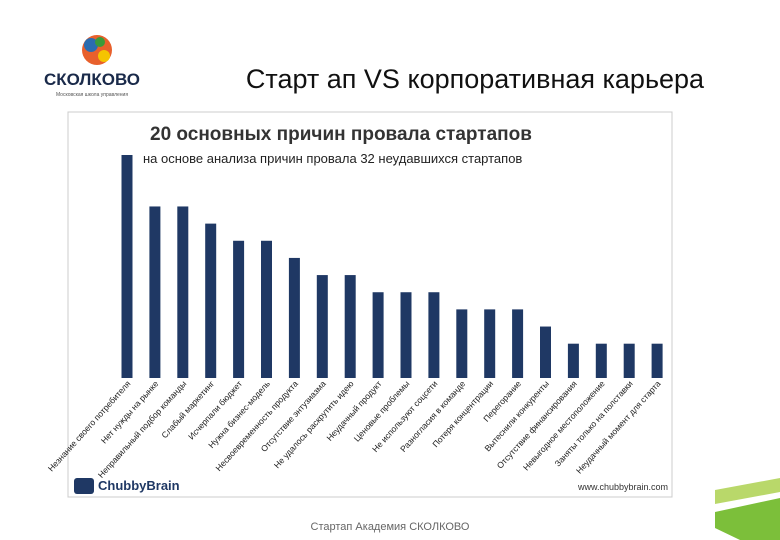  I want to click on logo-tagline: Московская школа управления, so click(92, 95).